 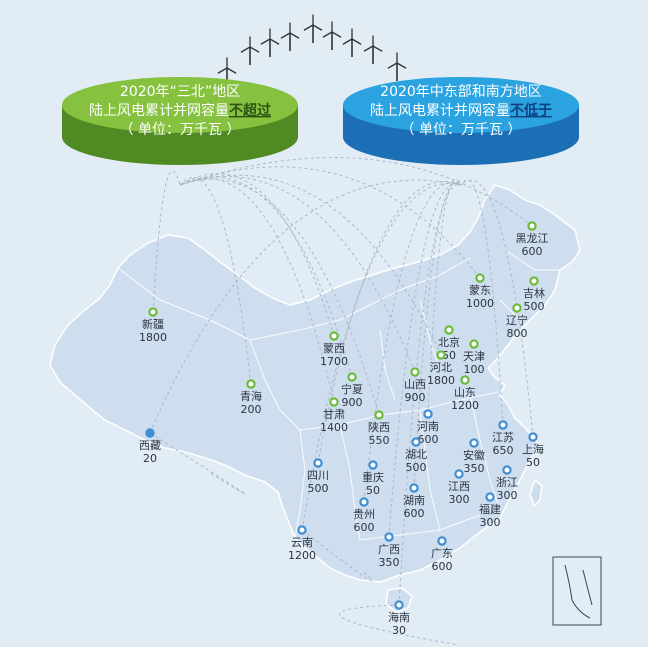 What do you see at coordinates (150, 458) in the screenshot?
I see `province-capacity-value: 20` at bounding box center [150, 458].